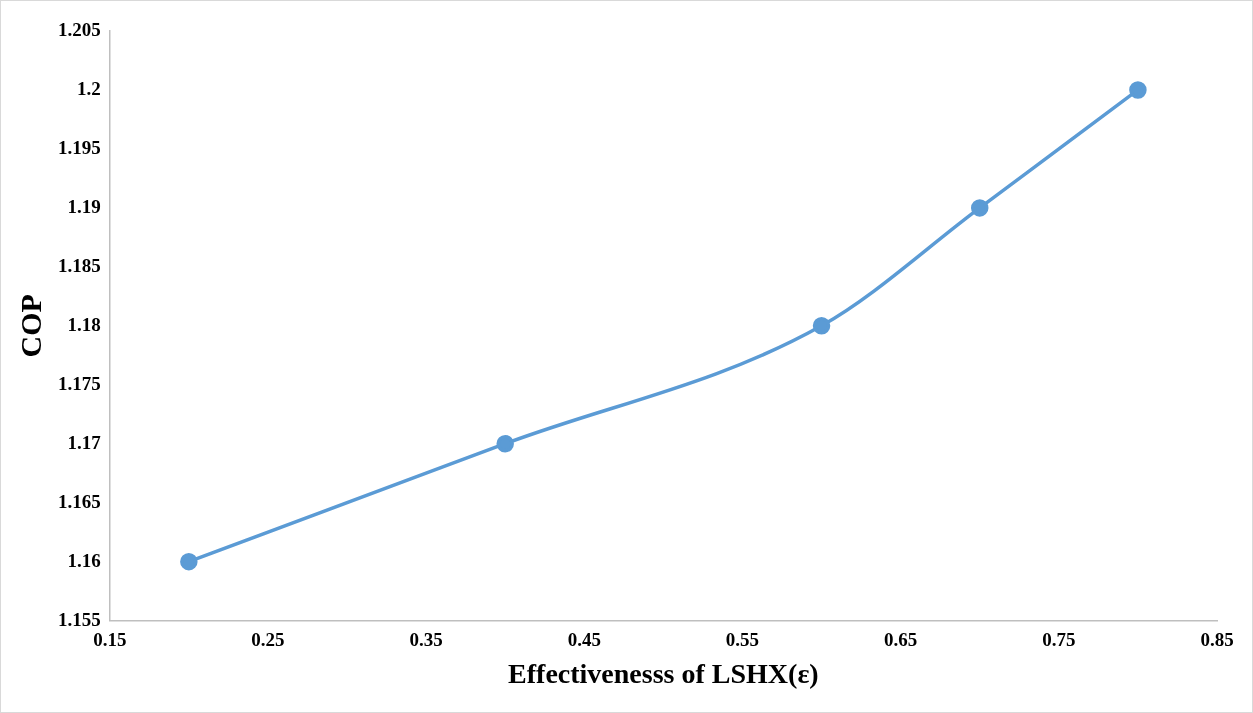 The height and width of the screenshot is (713, 1253). What do you see at coordinates (742, 639) in the screenshot?
I see `x-tick-label: 0.55` at bounding box center [742, 639].